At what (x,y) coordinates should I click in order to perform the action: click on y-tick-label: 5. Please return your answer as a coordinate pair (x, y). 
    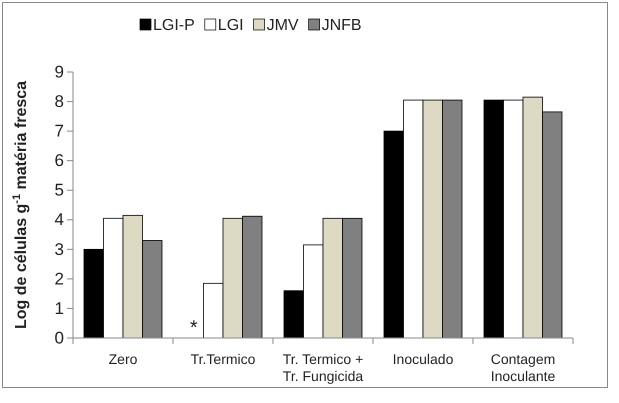
    Looking at the image, I should click on (59, 190).